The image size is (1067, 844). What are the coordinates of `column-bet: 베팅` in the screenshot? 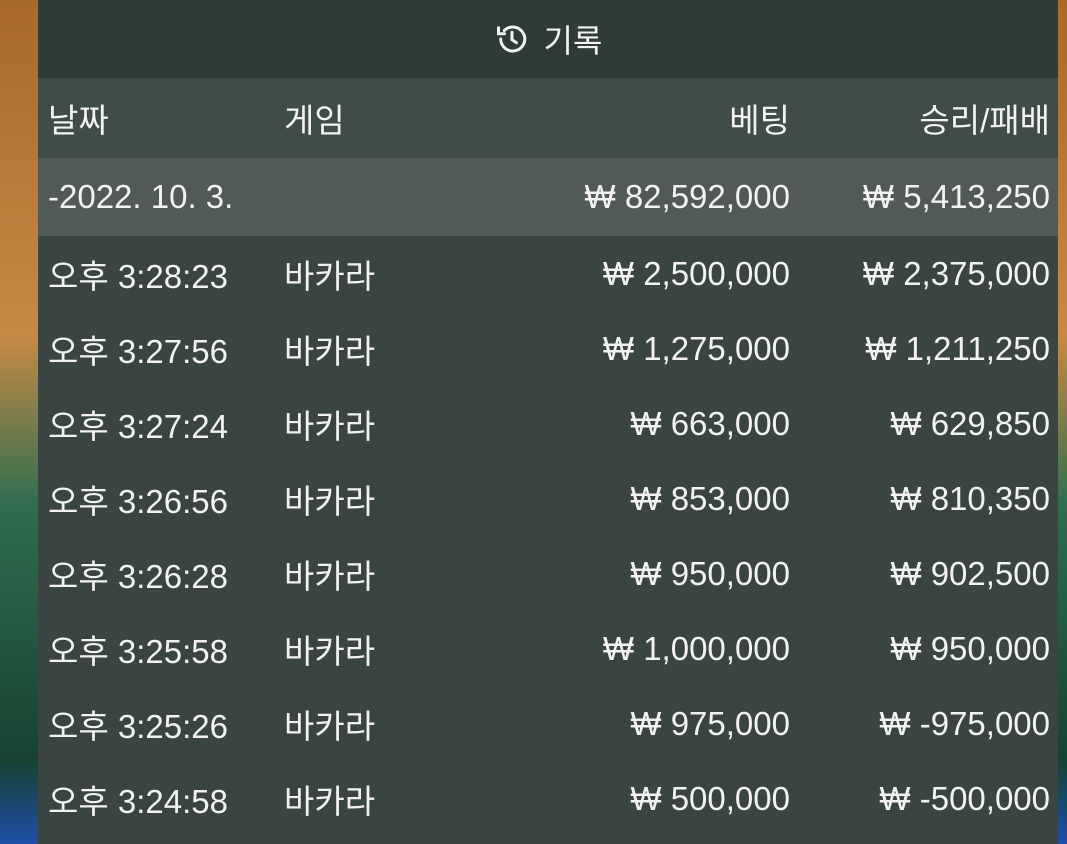 It's located at (759, 120).